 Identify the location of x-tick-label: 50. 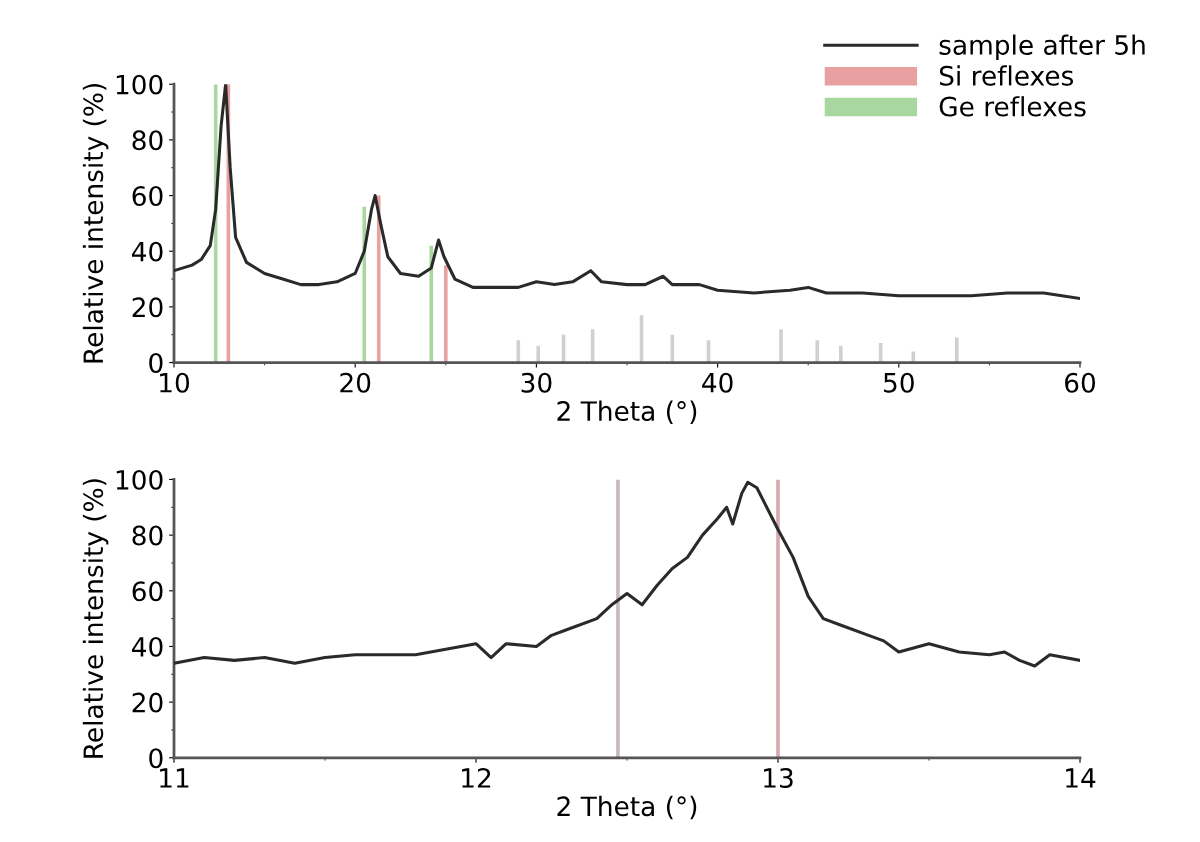
(899, 382).